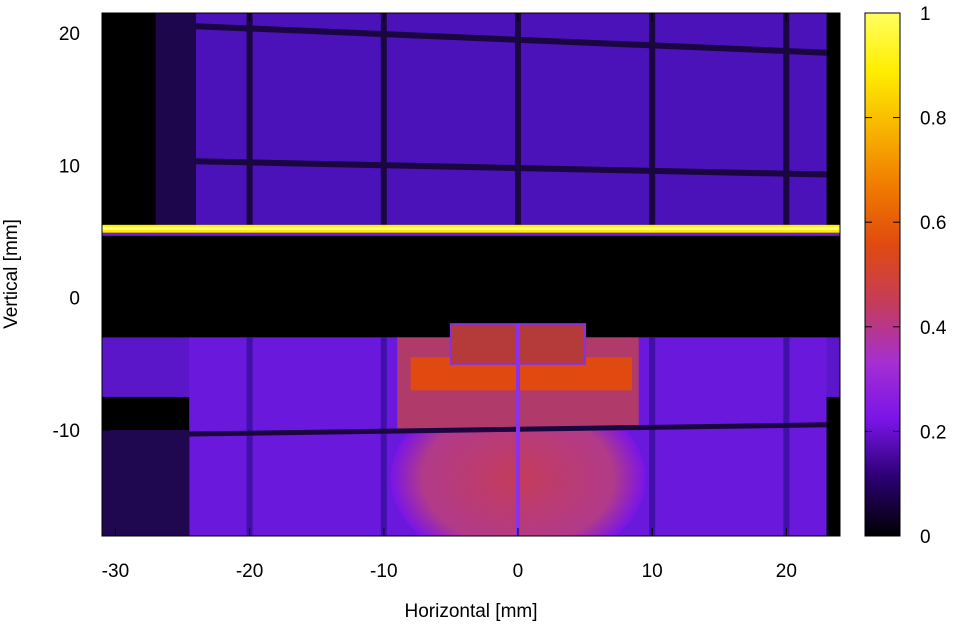 The image size is (953, 625). I want to click on y-tick-label: 0, so click(74, 299).